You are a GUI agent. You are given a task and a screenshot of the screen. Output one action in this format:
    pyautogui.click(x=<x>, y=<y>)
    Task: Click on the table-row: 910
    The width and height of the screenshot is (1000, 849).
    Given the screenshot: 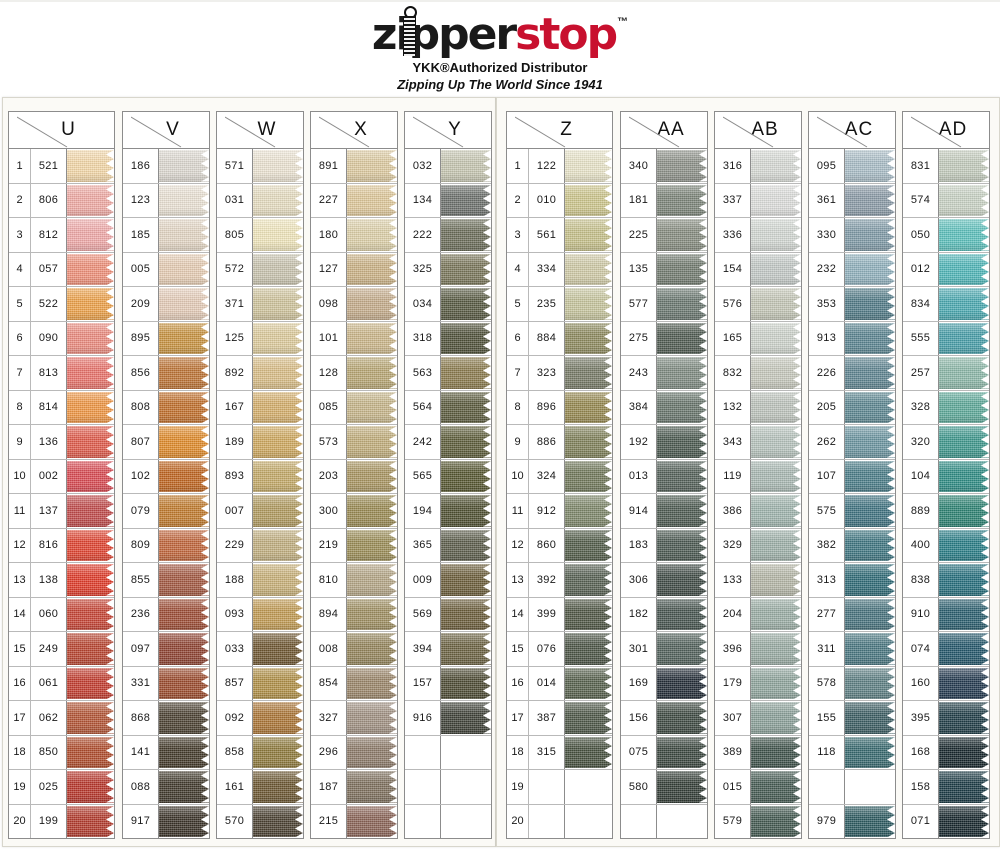 What is the action you would take?
    pyautogui.click(x=946, y=614)
    